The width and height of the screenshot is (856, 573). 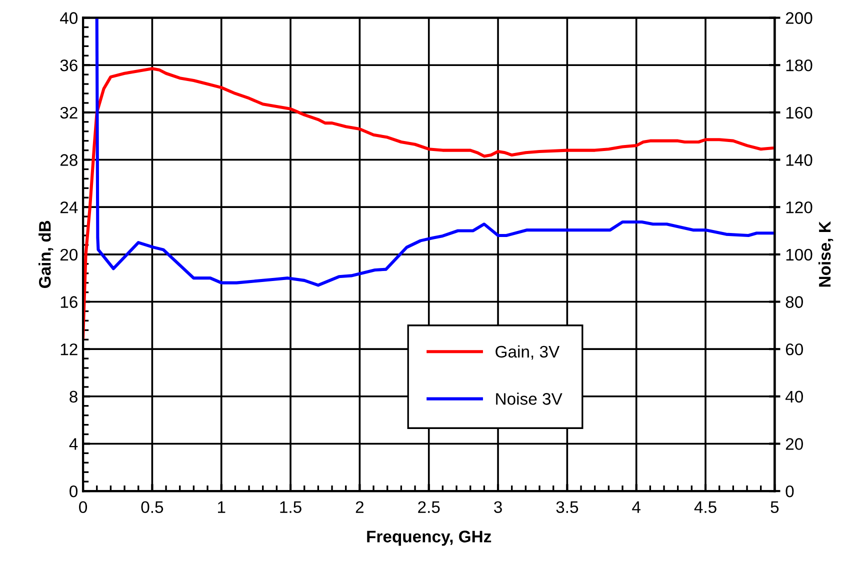 What do you see at coordinates (794, 444) in the screenshot?
I see `y2-tick-label: 20` at bounding box center [794, 444].